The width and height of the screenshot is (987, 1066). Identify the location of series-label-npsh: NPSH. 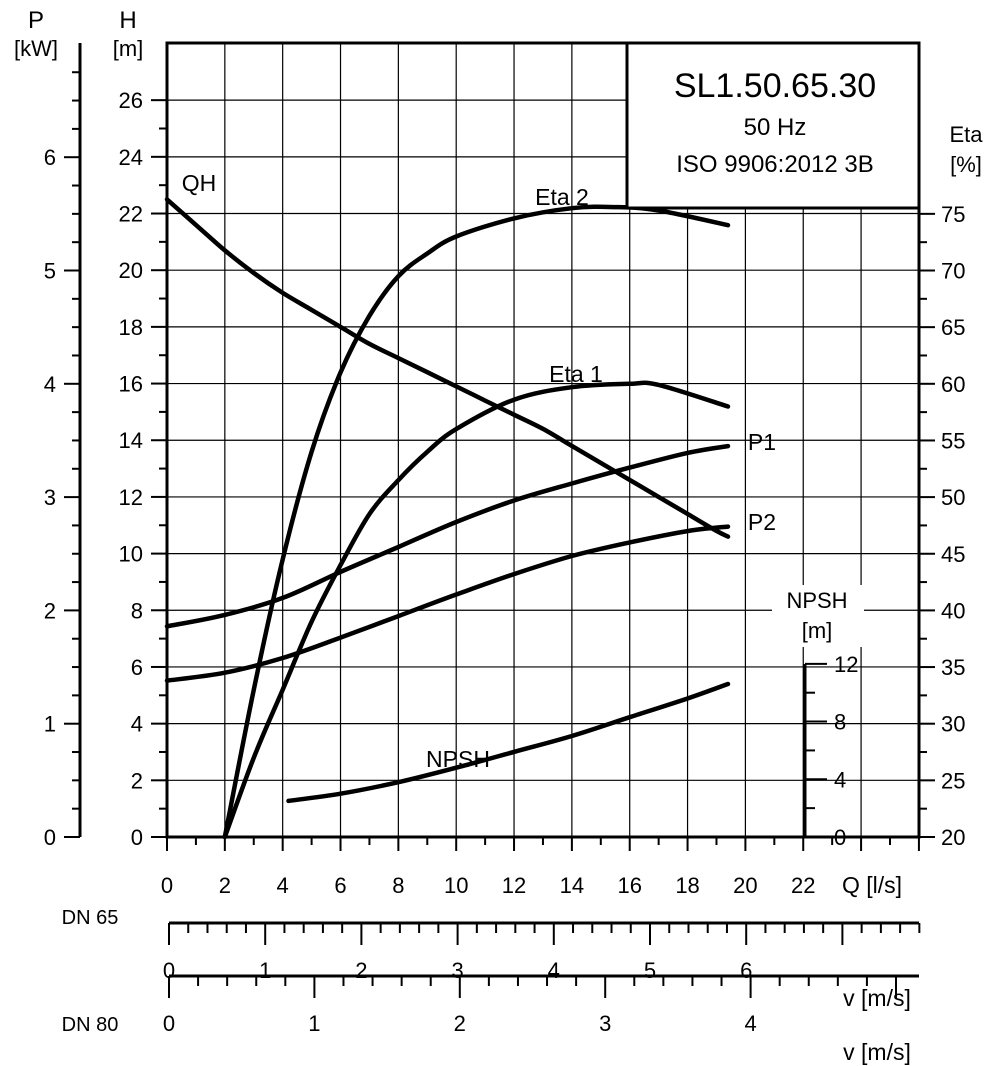
(458, 759).